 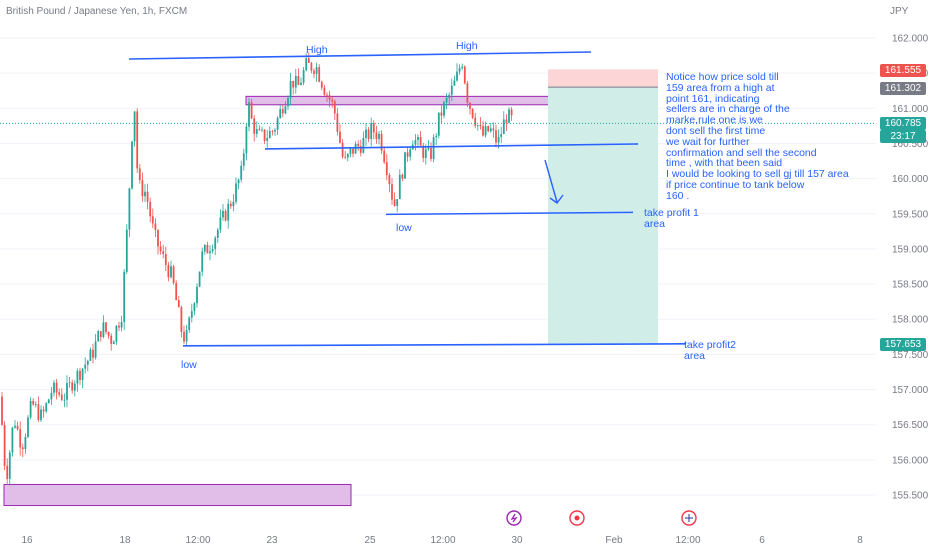 I want to click on high-label-1: High, so click(x=317, y=50).